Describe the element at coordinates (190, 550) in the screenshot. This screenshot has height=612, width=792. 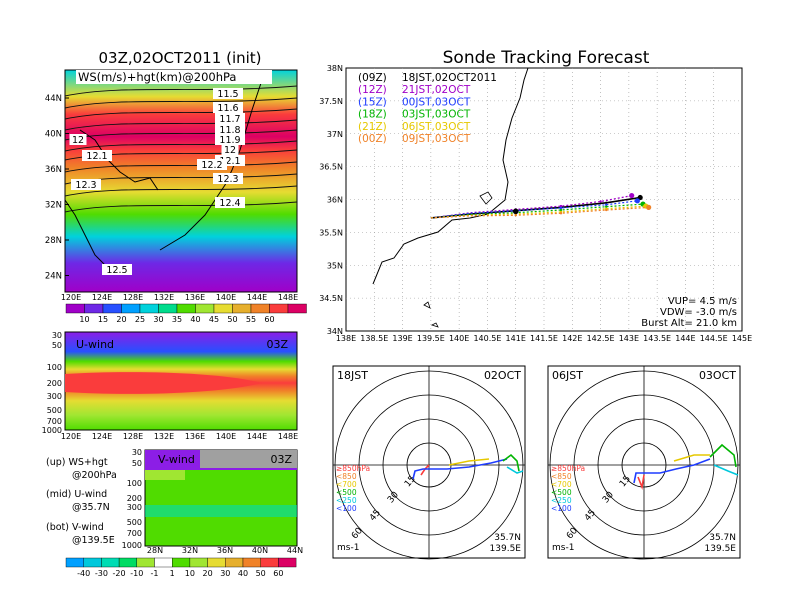
I see `v-lat-tick: 32N` at that location.